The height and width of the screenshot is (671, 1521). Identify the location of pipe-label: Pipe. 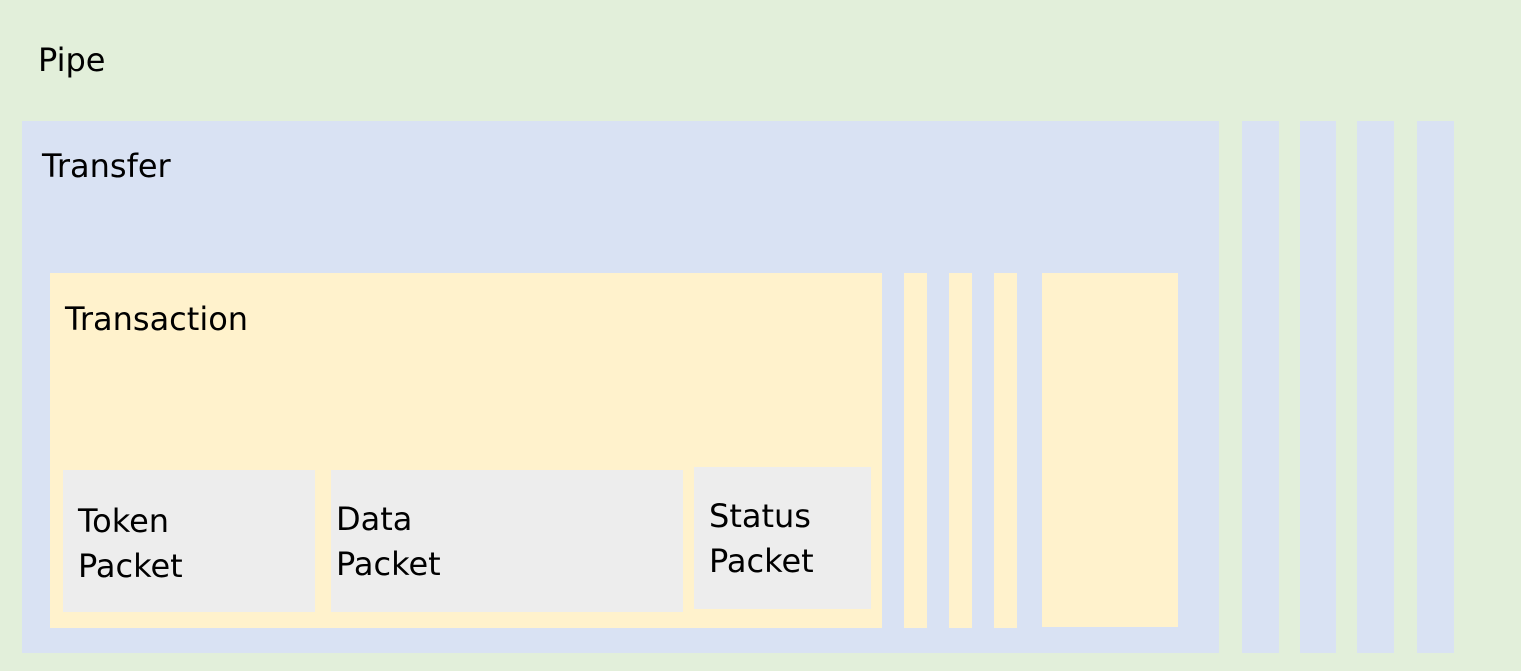
(72, 60).